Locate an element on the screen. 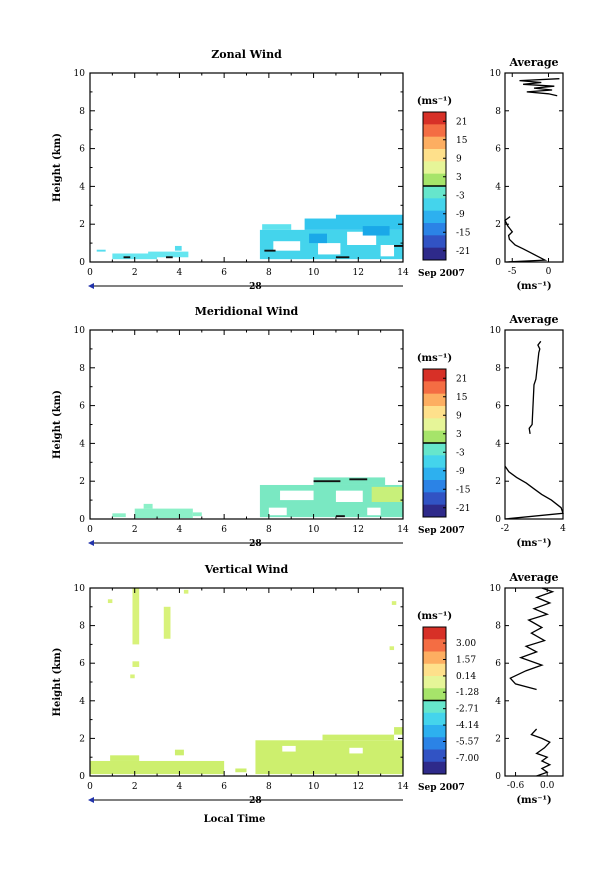  avg-y-tick-label: 6 is located at coordinates (498, 407).